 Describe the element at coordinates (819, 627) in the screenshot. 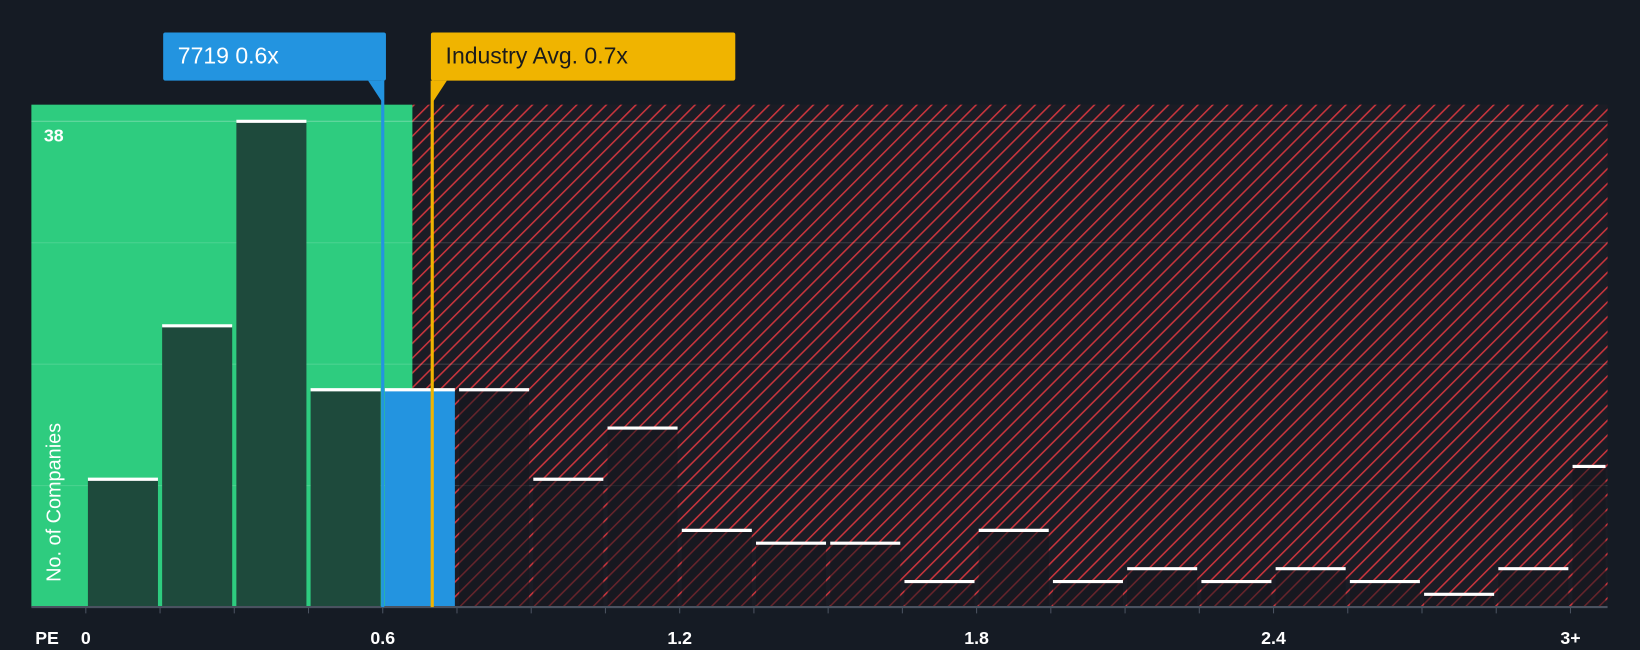

I see `axes: 0 0.6 1.2 1.8 2.4 3+` at that location.